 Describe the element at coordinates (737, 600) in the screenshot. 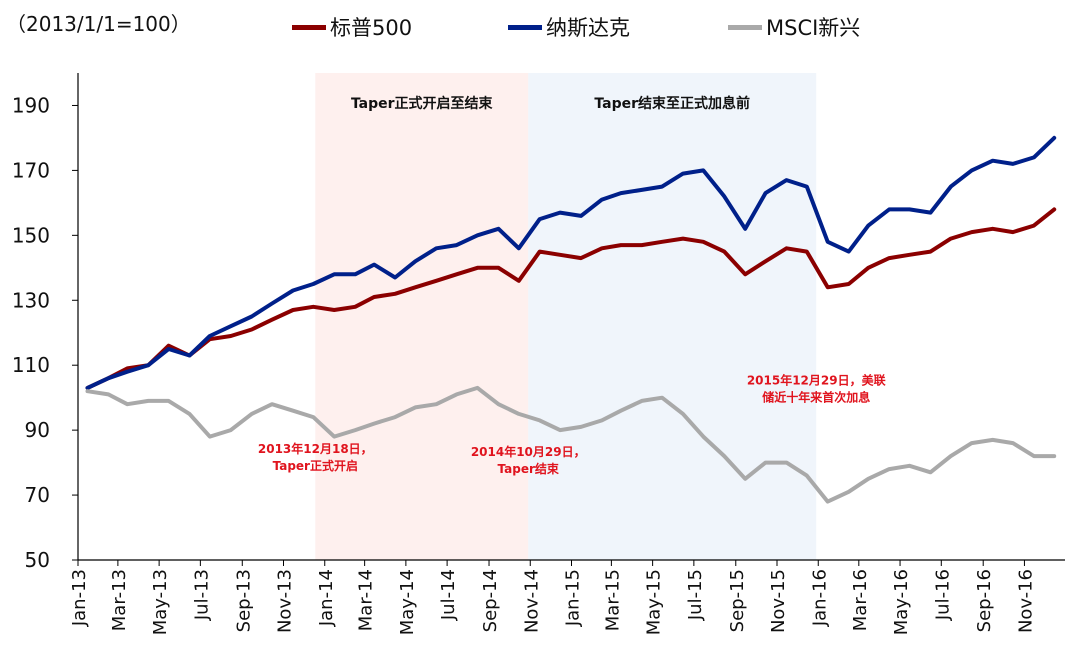

I see `x-tick-label: Sep-15` at that location.